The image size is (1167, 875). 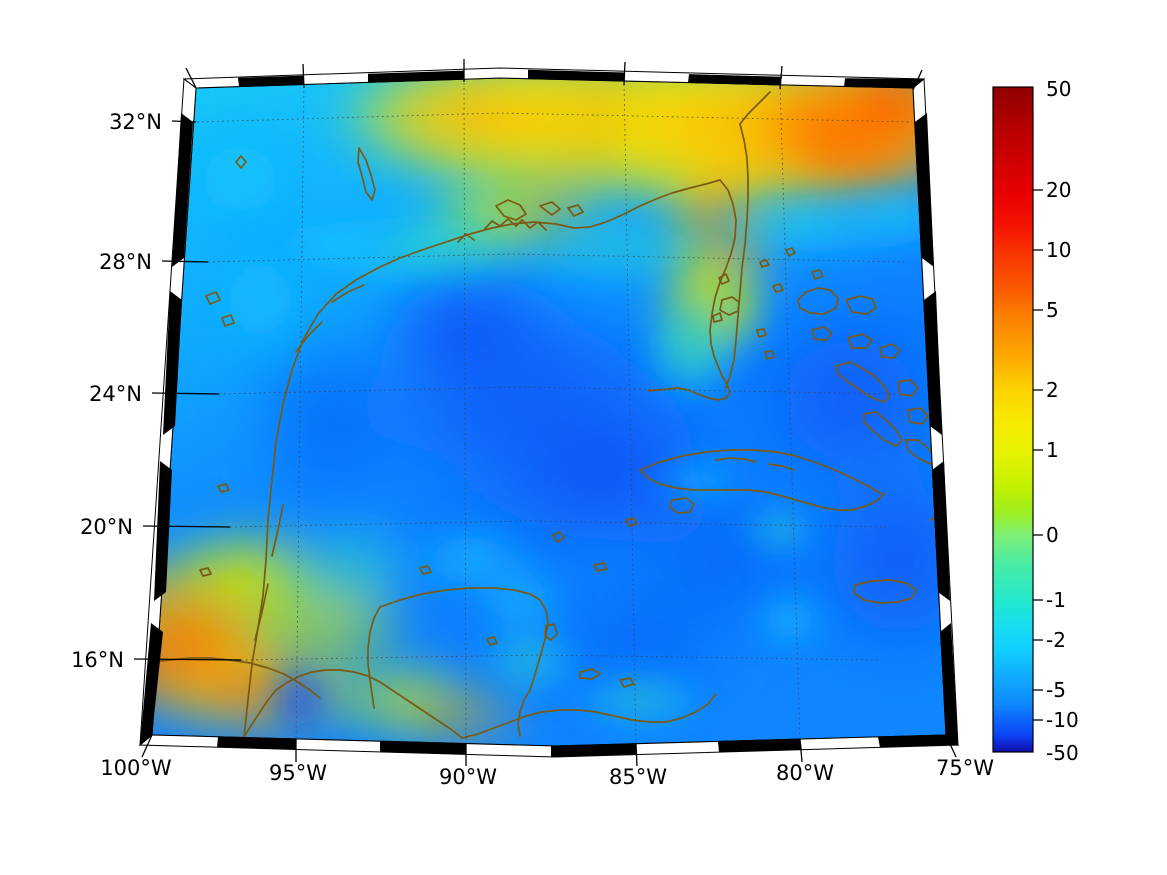 What do you see at coordinates (1062, 421) in the screenshot?
I see `colorbar-tick-labels: 50 20 10 5 2 1 0 -1 -2 -5 -10 -50` at bounding box center [1062, 421].